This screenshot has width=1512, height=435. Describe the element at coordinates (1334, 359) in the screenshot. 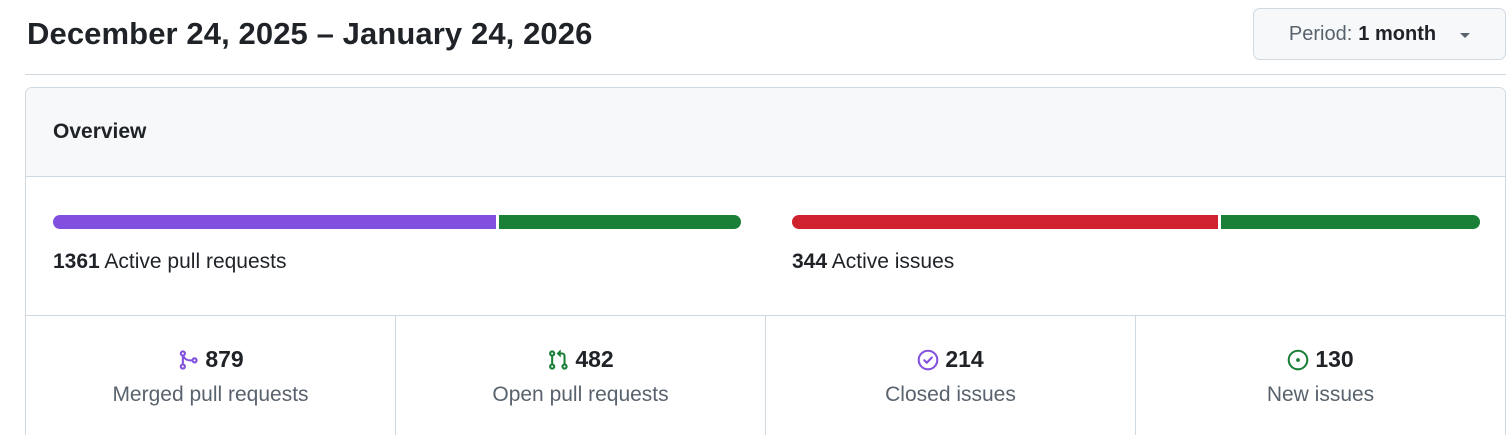

I see `new-issues-count: 130` at that location.